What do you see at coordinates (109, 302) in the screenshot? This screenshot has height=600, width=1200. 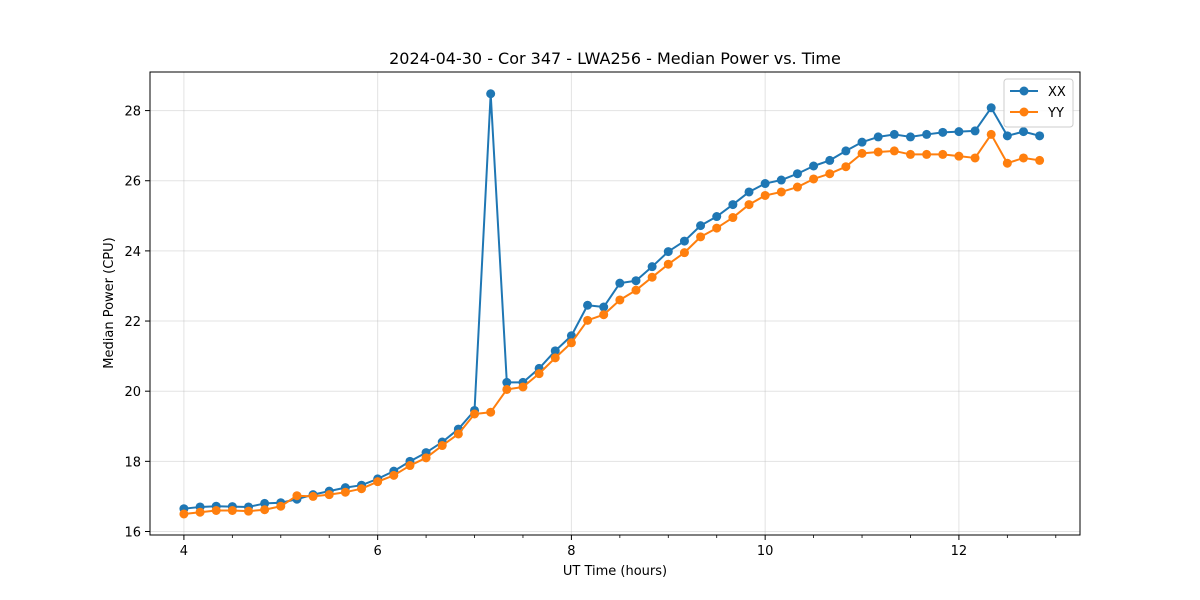 I see `y-axis-label: Median Power (CPU)` at bounding box center [109, 302].